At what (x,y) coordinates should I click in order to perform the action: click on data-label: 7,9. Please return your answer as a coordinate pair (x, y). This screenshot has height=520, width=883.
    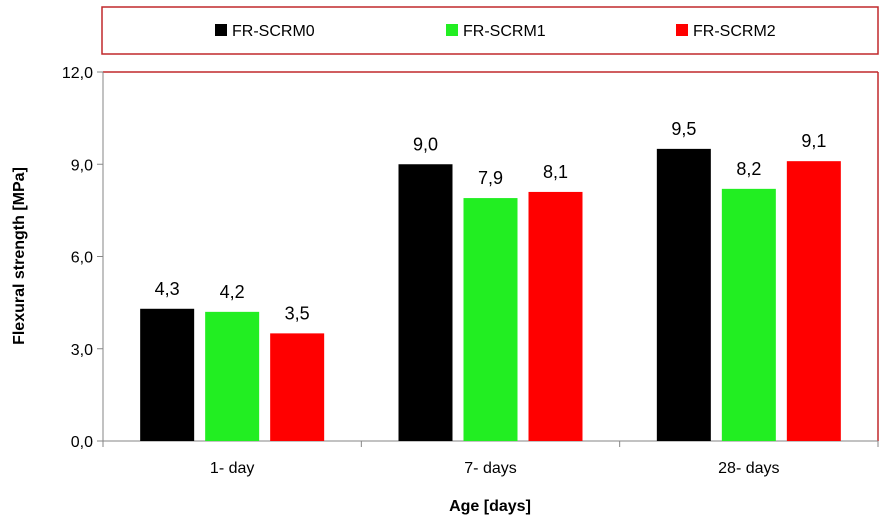
    Looking at the image, I should click on (490, 178).